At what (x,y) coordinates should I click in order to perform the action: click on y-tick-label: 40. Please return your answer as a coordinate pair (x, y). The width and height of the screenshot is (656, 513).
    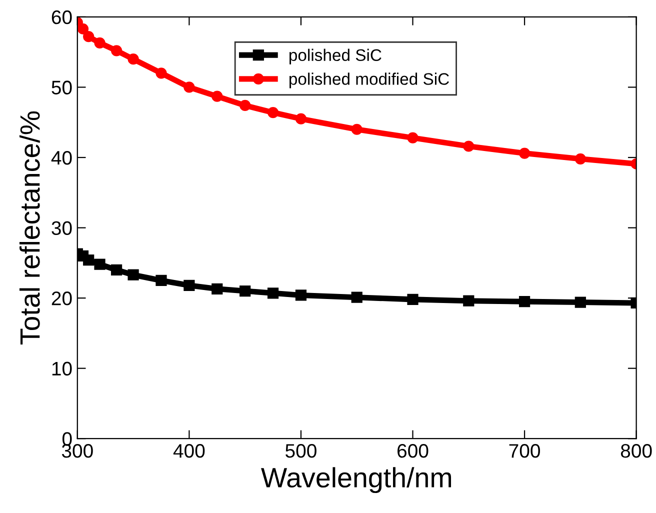
    Looking at the image, I should click on (61, 157).